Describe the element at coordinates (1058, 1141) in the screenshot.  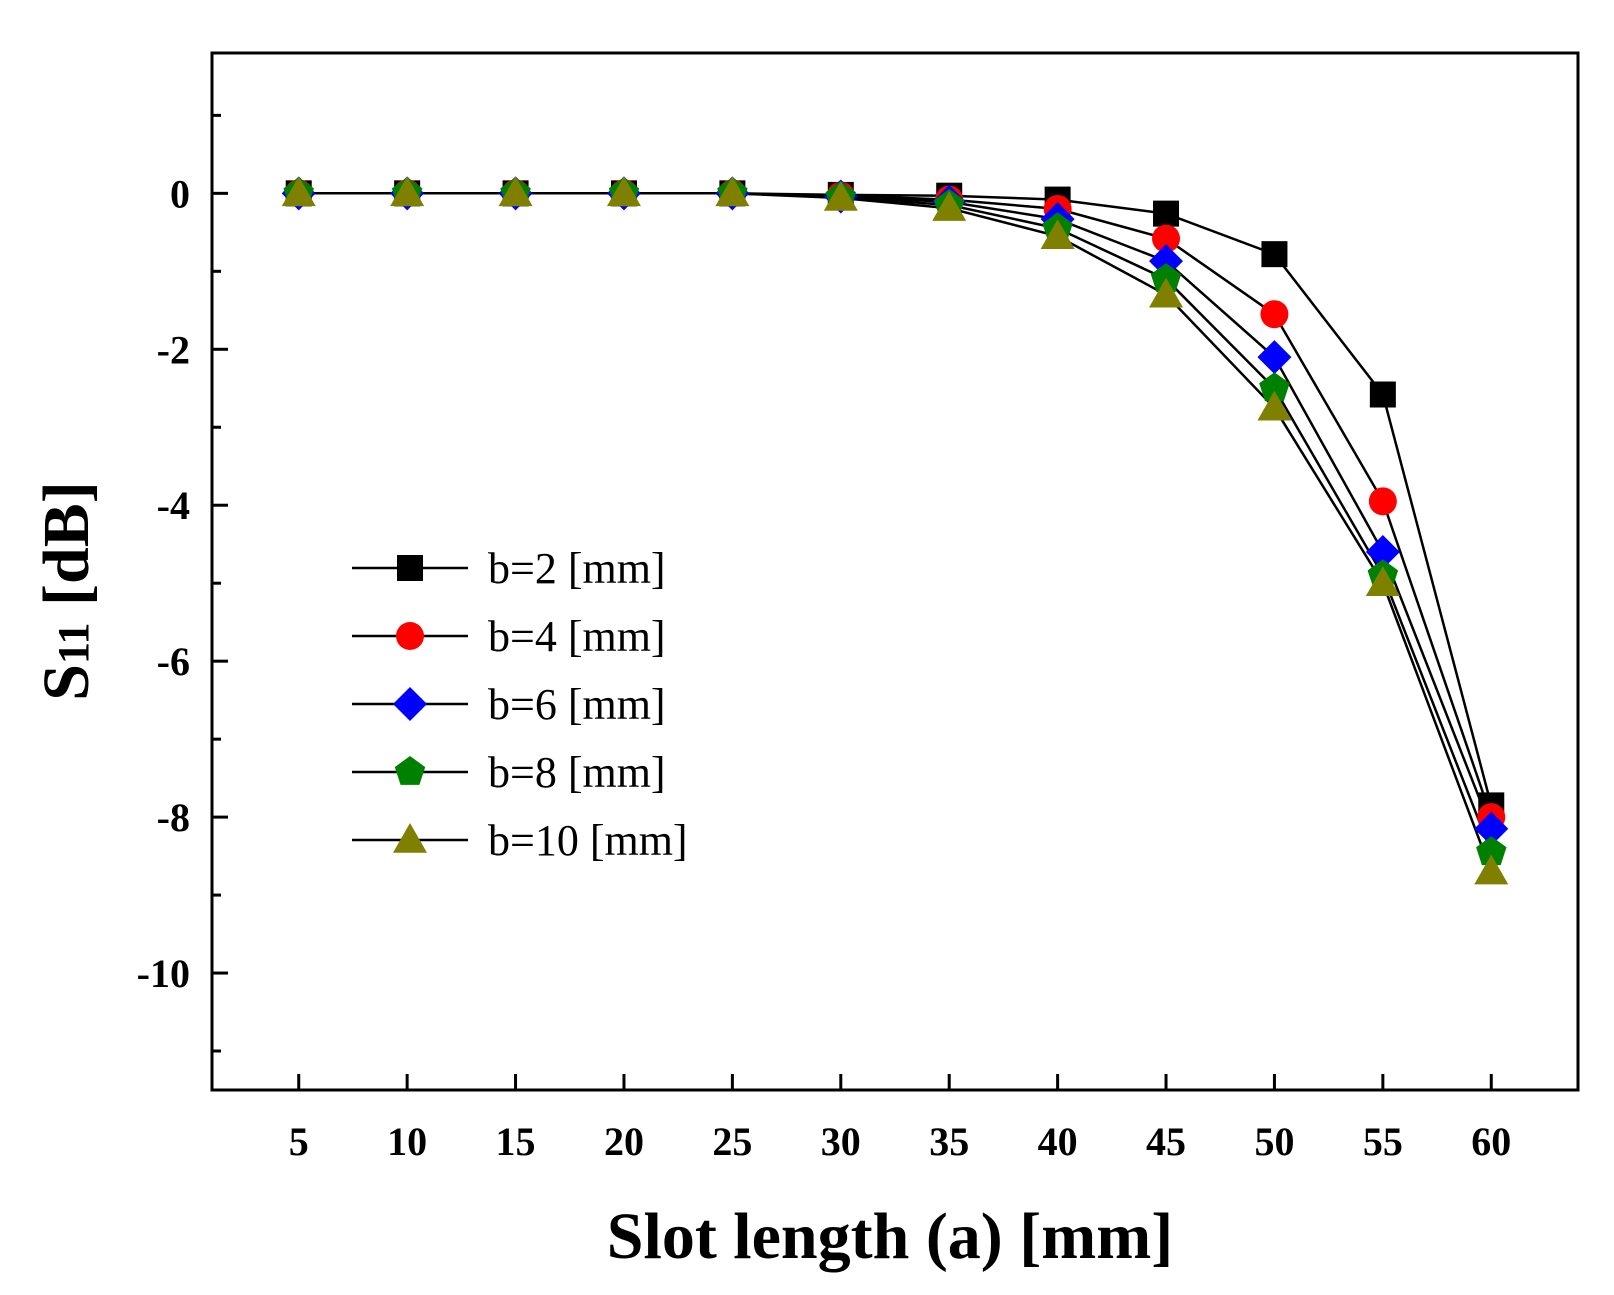
I see `x-tick-label-7: 40` at that location.